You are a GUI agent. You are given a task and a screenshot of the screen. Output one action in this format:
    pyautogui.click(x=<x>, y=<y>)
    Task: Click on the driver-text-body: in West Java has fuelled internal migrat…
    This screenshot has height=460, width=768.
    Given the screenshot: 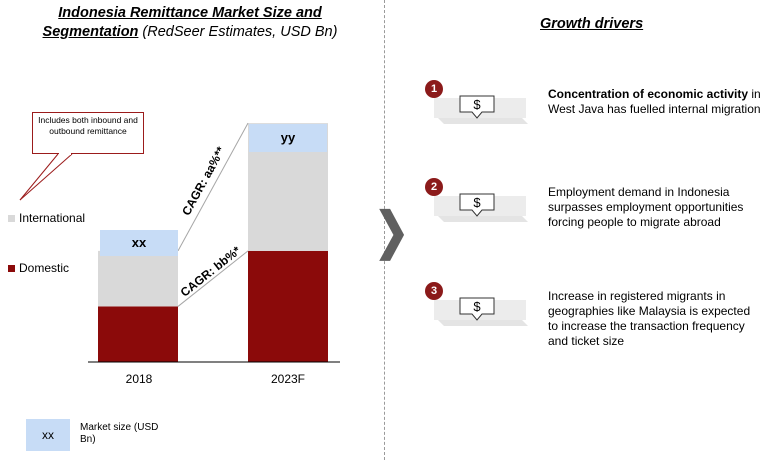 What is the action you would take?
    pyautogui.click(x=654, y=101)
    